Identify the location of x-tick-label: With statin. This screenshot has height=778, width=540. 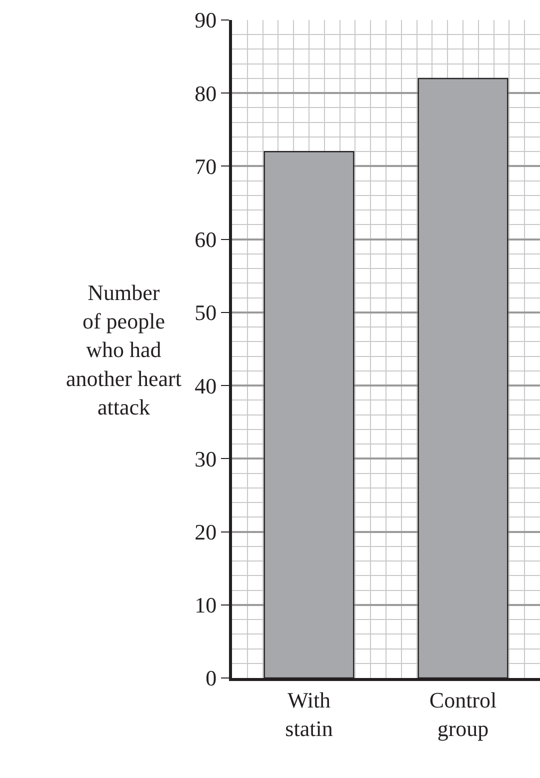
(309, 714).